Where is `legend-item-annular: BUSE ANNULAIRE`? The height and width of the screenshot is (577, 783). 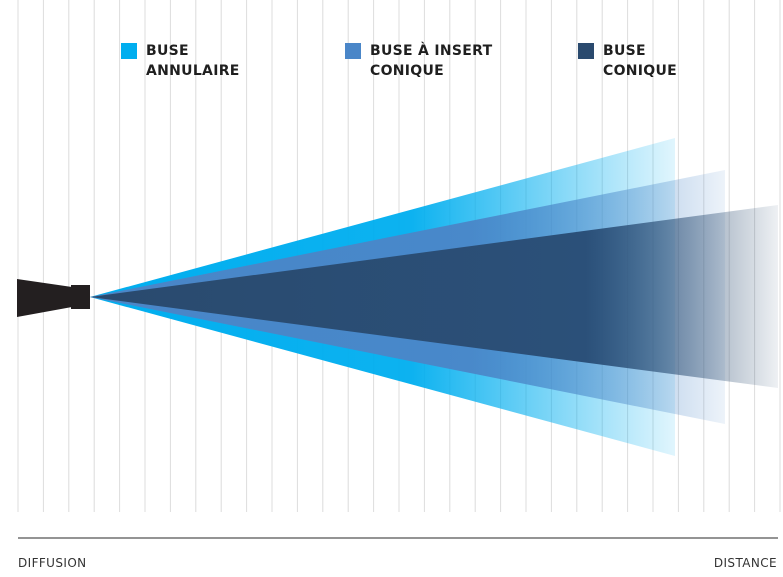 legend-item-annular: BUSE ANNULAIRE is located at coordinates (180, 61).